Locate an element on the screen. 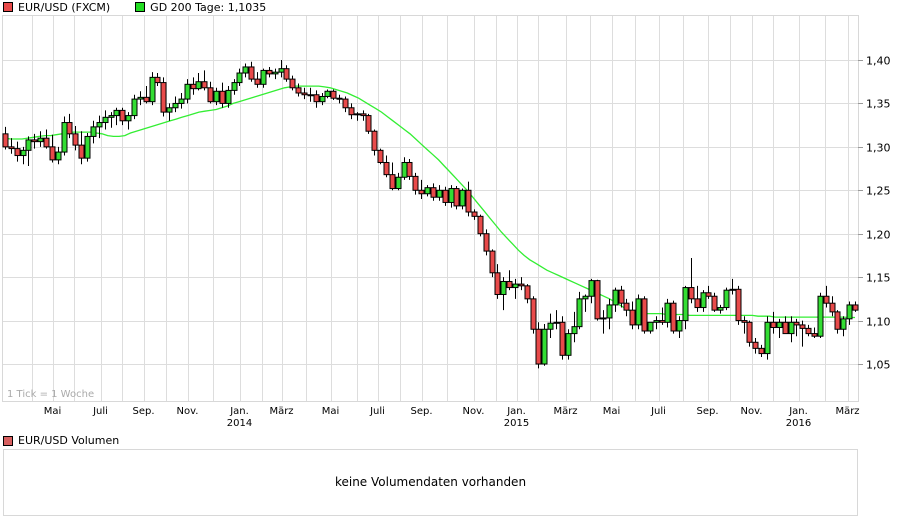  volume-empty-message: keine Volumendaten vorhanden is located at coordinates (430, 482).